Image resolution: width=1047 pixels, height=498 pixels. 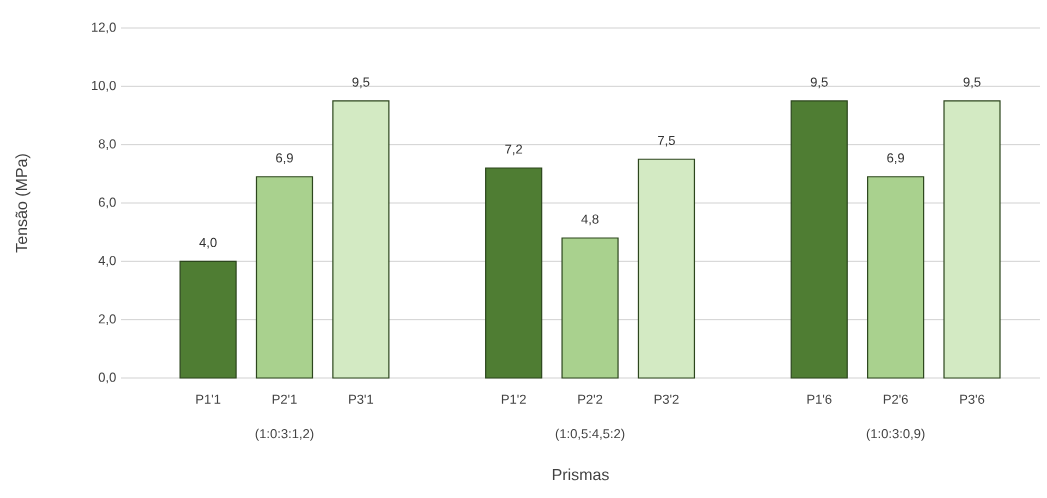 I want to click on x-tick-label: P3'6, so click(x=972, y=399).